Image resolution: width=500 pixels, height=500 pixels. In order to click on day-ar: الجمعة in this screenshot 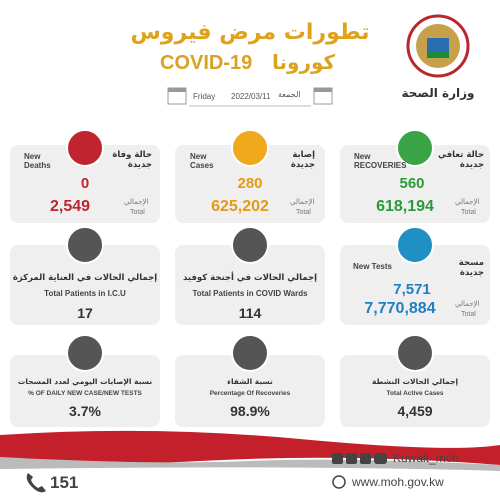, I will do `click(289, 94)`.